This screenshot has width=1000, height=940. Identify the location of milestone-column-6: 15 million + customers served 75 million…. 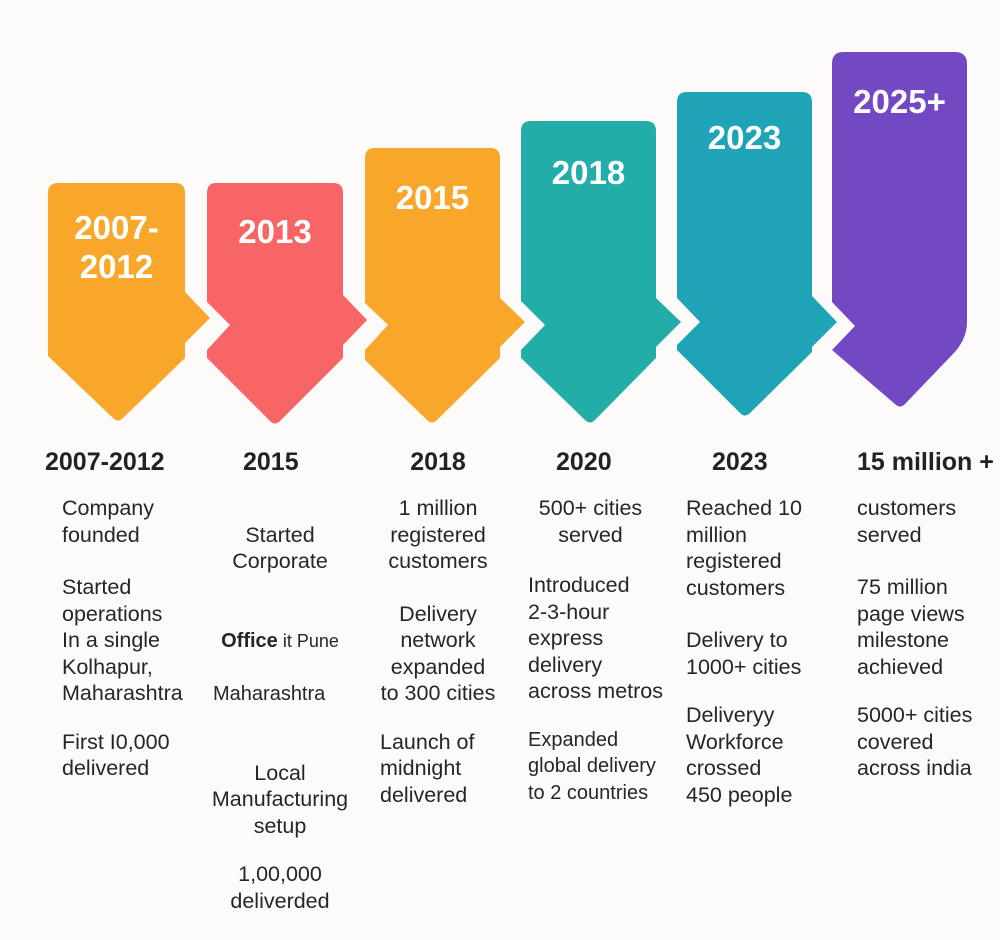
(928, 627).